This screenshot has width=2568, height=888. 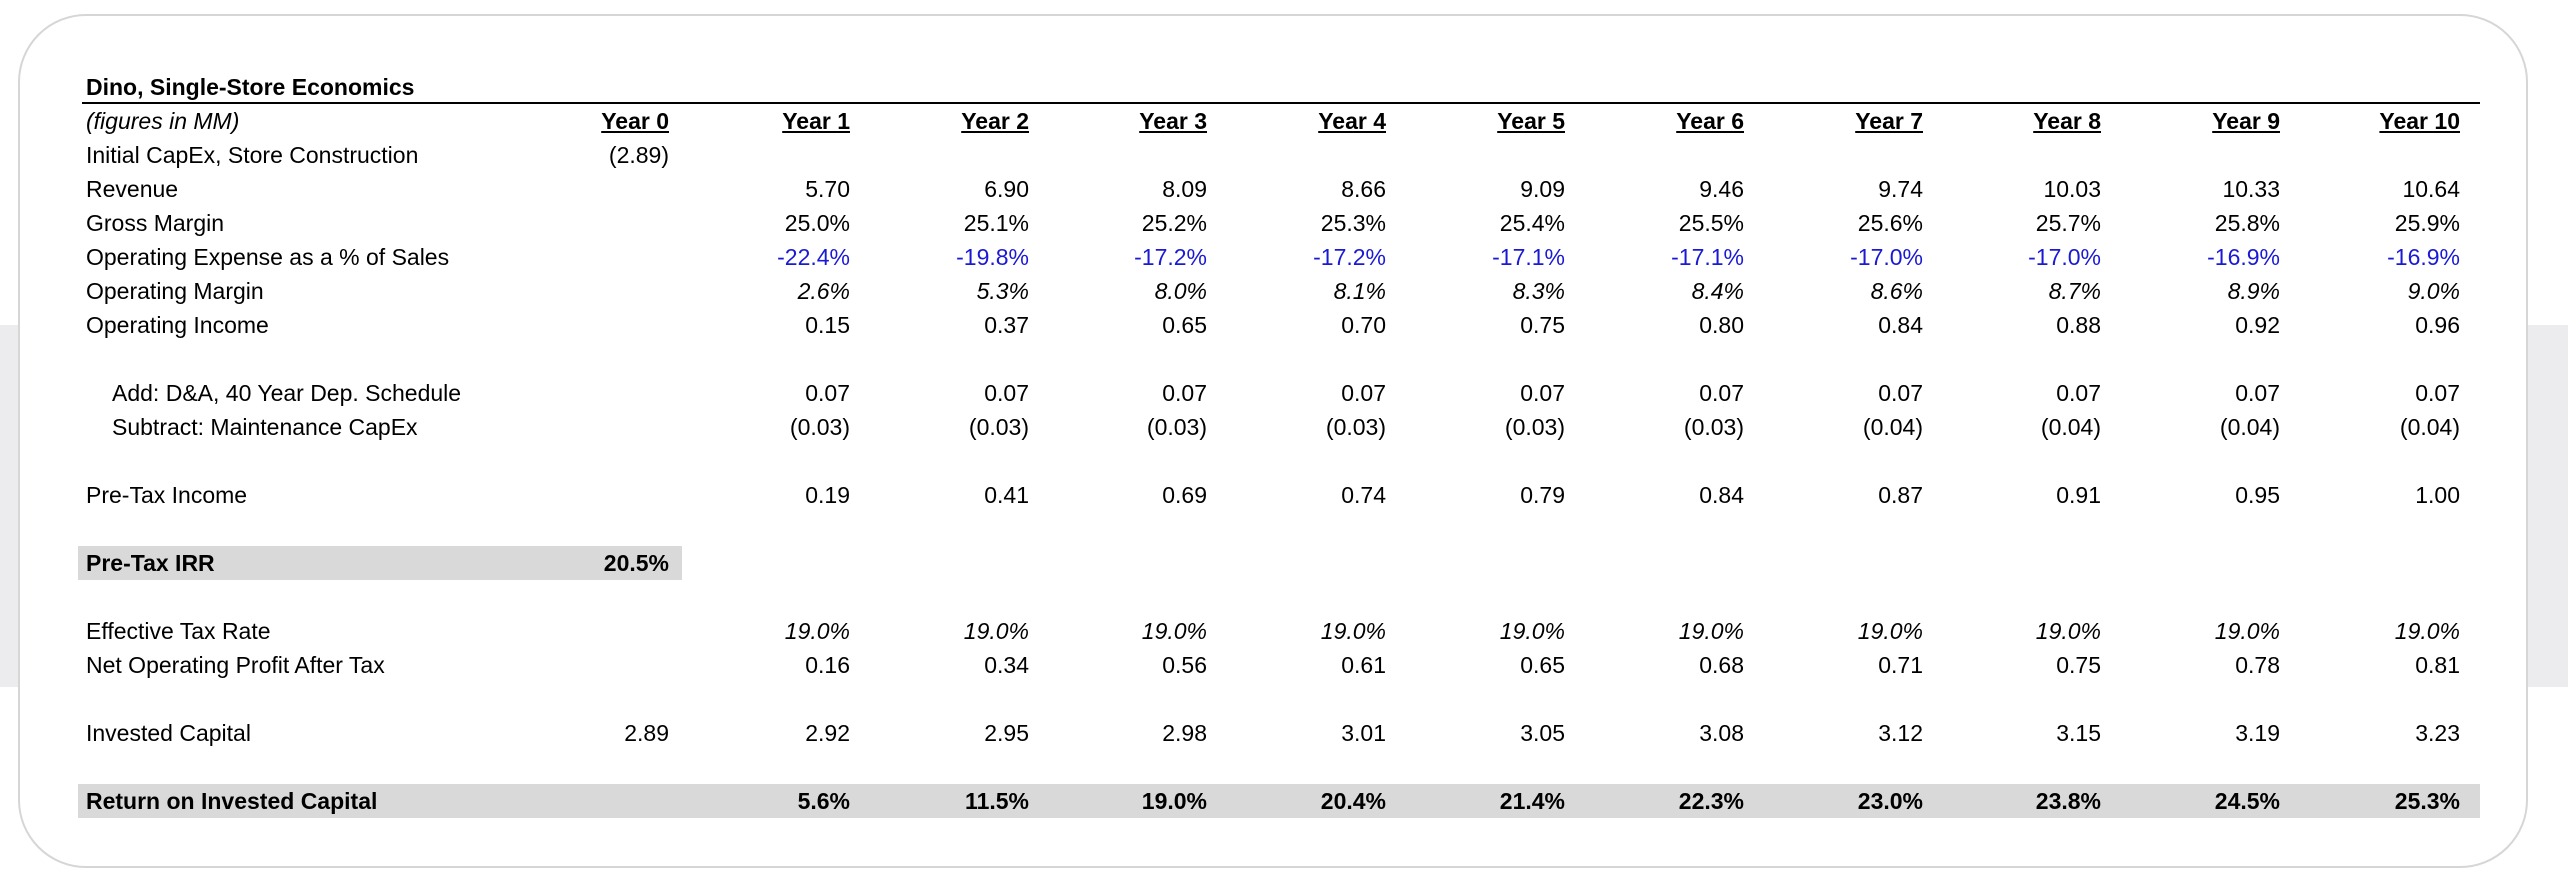 I want to click on row-label: Pre-Tax IRR, so click(x=150, y=563).